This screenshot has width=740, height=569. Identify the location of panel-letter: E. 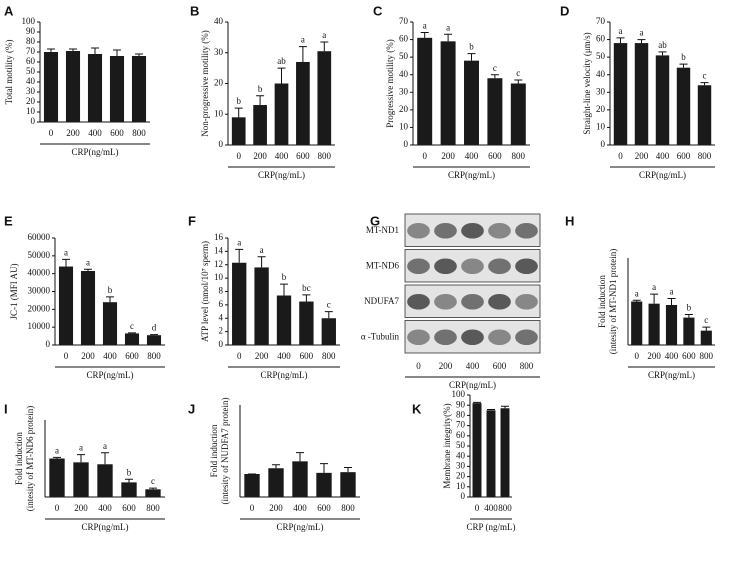
(8, 220).